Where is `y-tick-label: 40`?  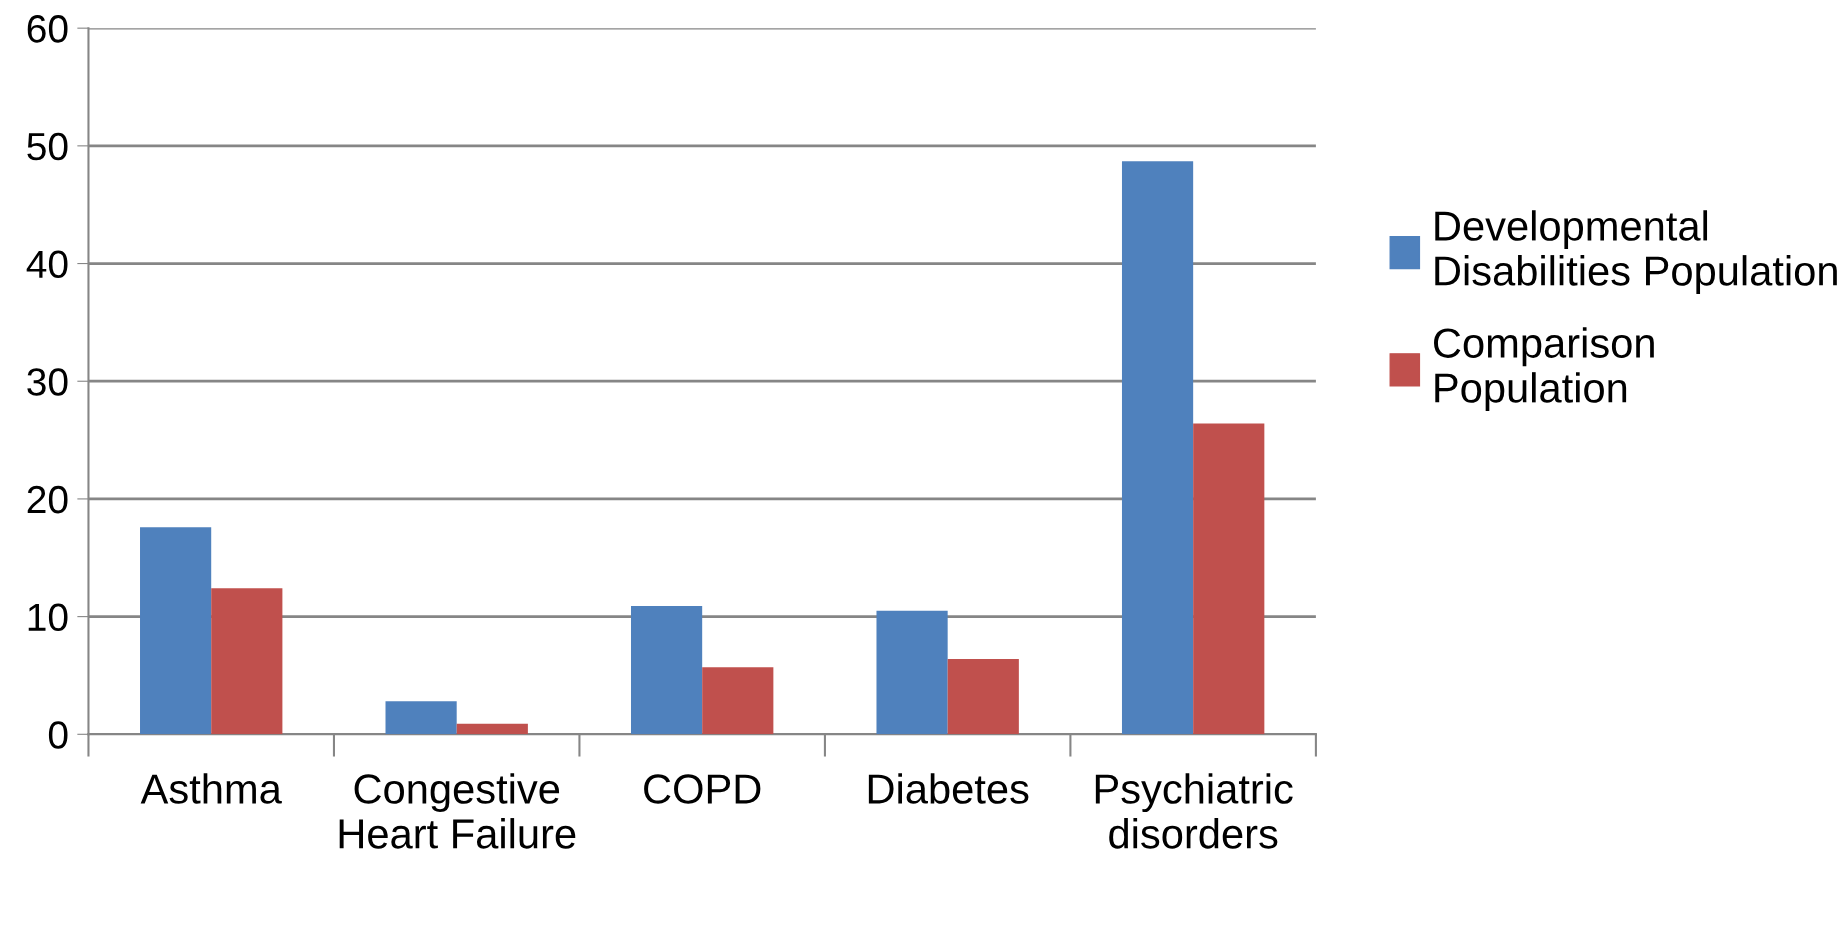
y-tick-label: 40 is located at coordinates (47, 264).